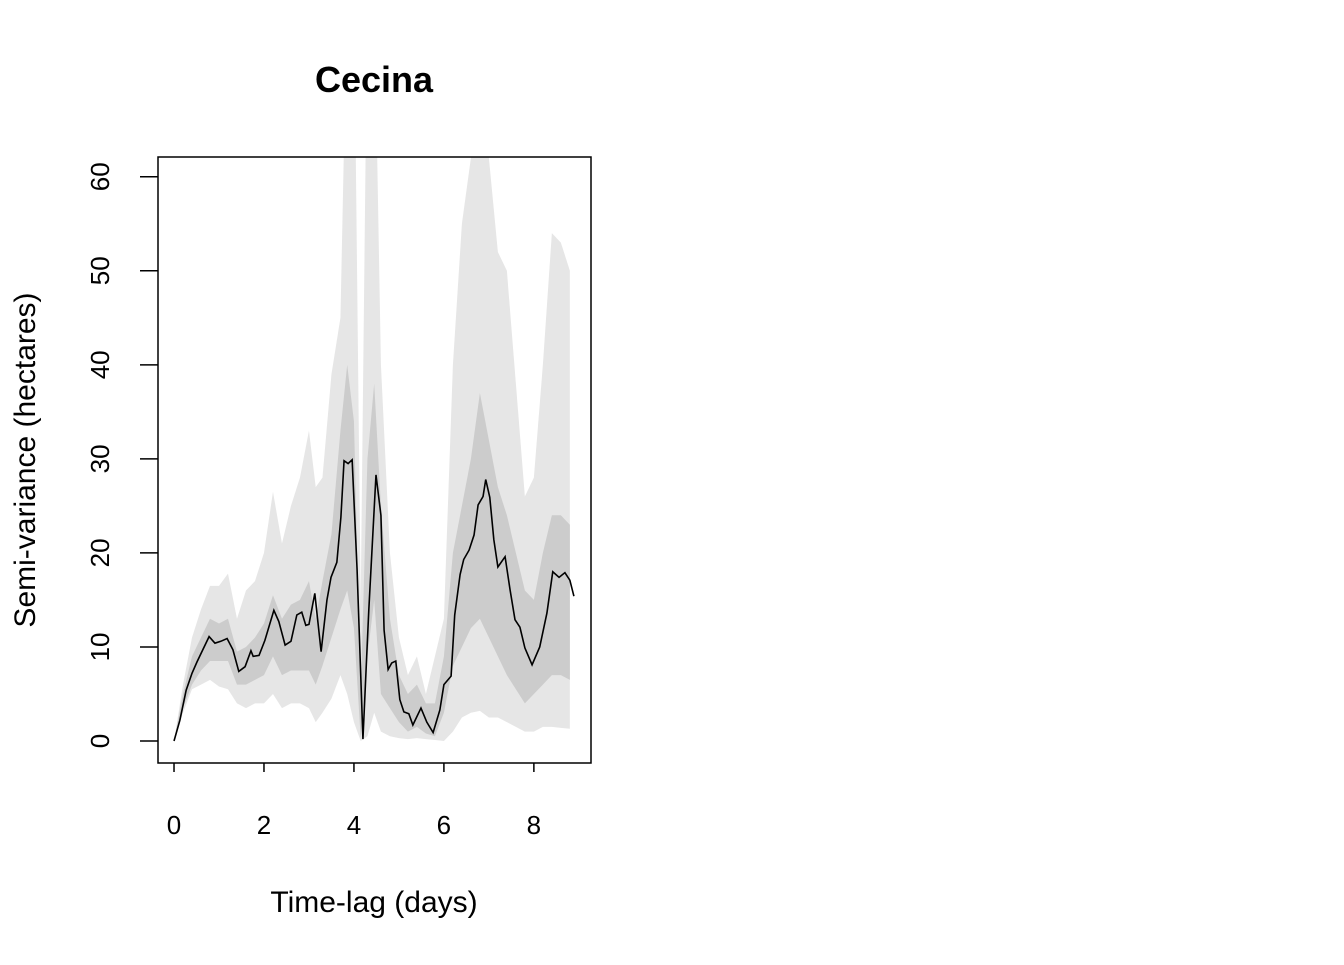 The width and height of the screenshot is (1344, 965). What do you see at coordinates (444, 825) in the screenshot?
I see `x-tick-label: 6` at bounding box center [444, 825].